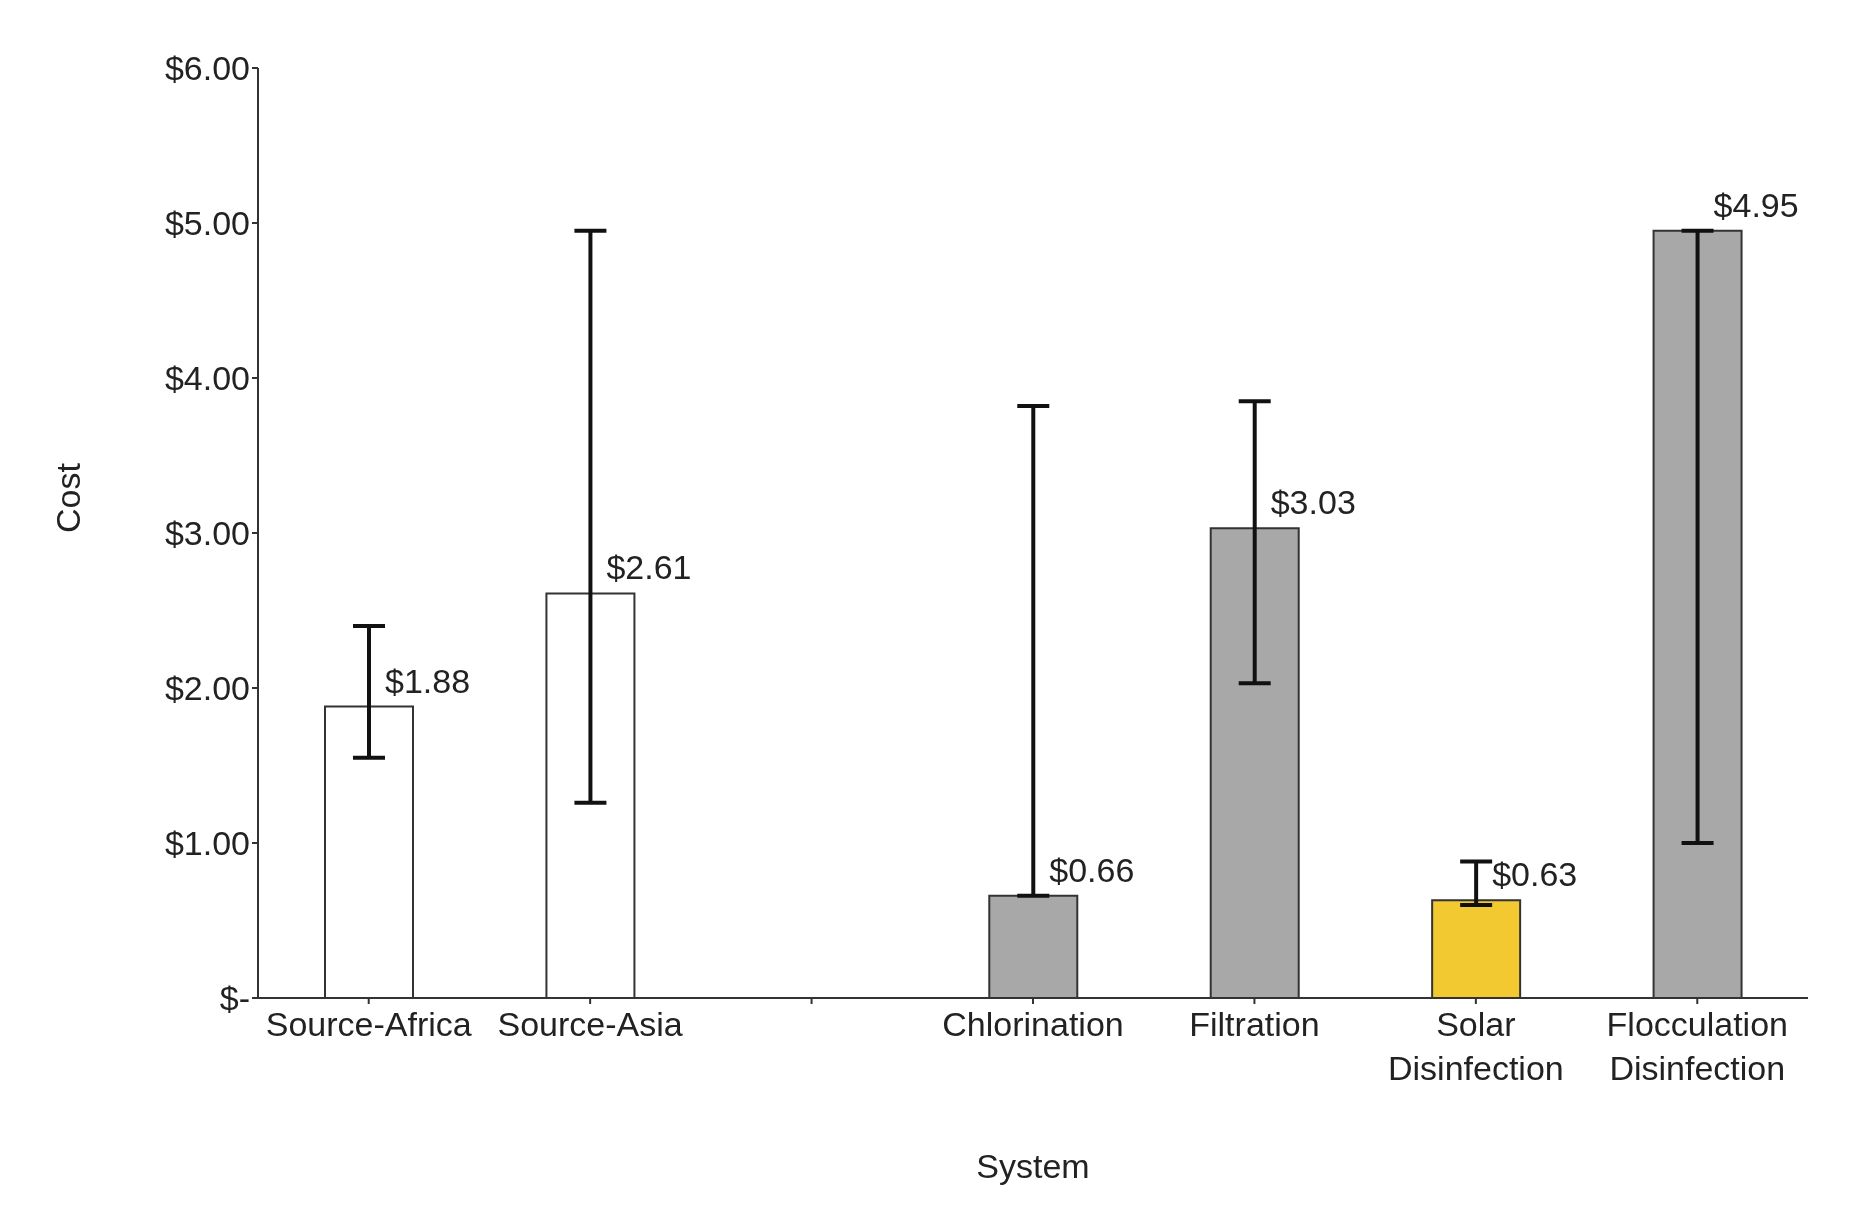 This screenshot has width=1864, height=1227. I want to click on y-tick-label: $6.00, so click(207, 68).